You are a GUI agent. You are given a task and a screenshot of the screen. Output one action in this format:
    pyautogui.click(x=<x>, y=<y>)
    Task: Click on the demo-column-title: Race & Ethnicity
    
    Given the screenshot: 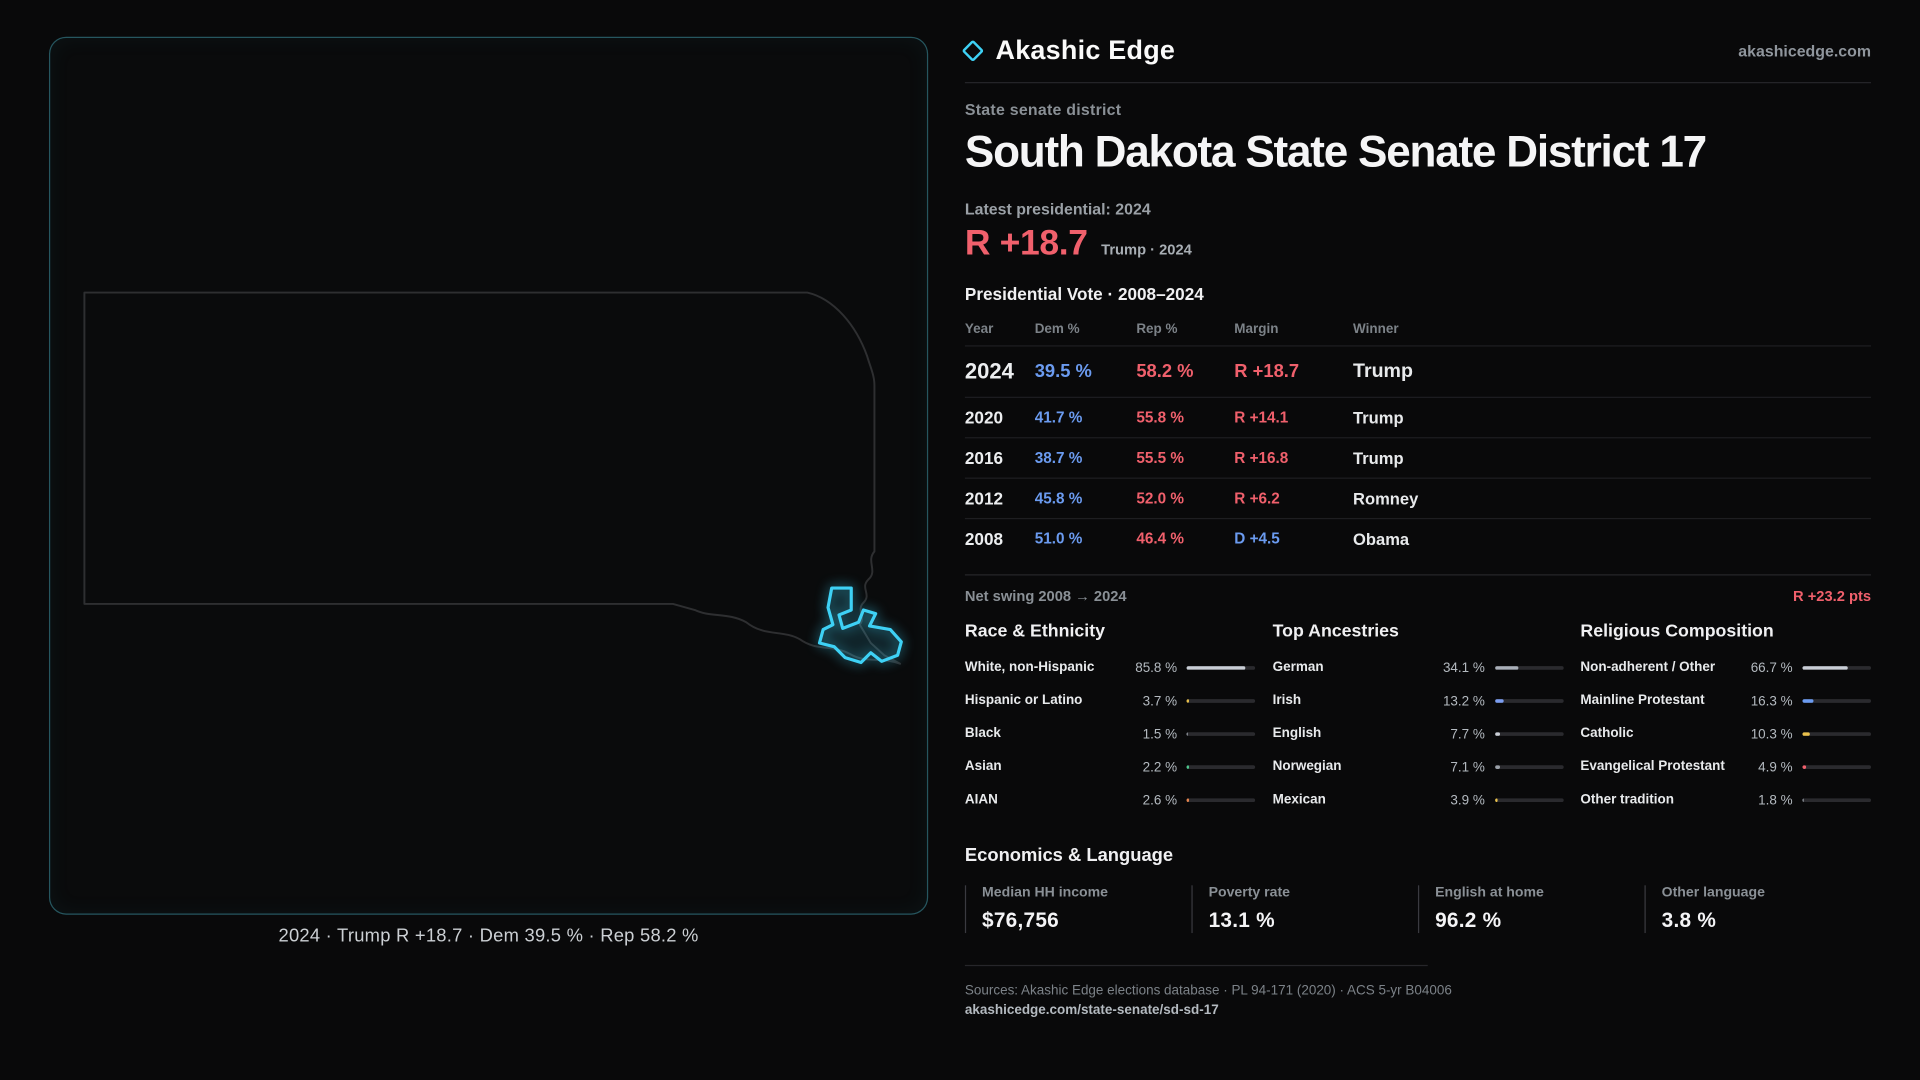 What is the action you would take?
    pyautogui.click(x=1035, y=632)
    